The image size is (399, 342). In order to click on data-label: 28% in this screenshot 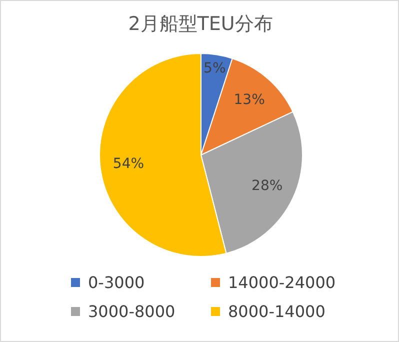, I will do `click(267, 186)`.